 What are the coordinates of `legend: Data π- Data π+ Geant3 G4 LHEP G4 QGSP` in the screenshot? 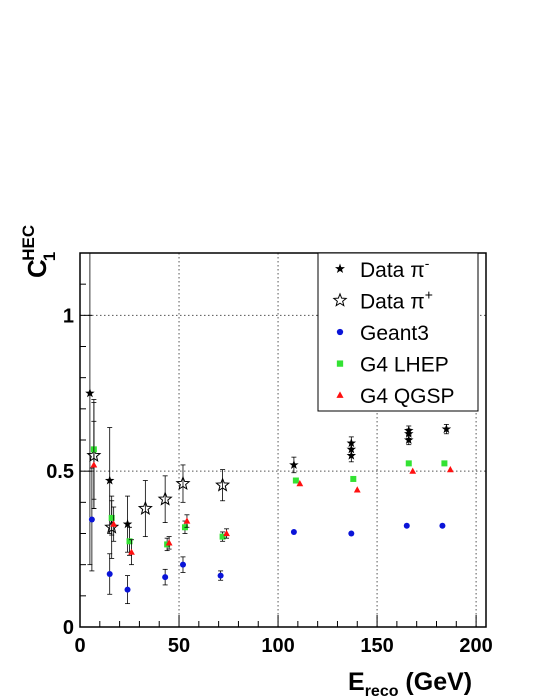 It's located at (398, 332).